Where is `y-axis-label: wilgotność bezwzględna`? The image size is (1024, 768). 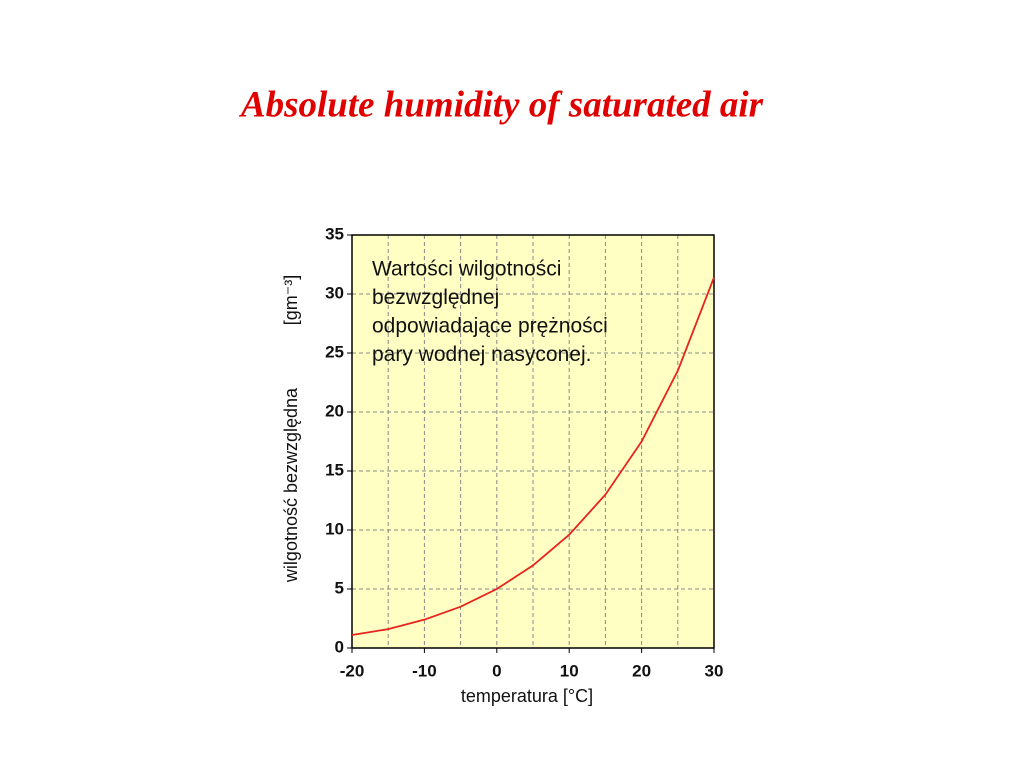 y-axis-label: wilgotność bezwzględna is located at coordinates (291, 485).